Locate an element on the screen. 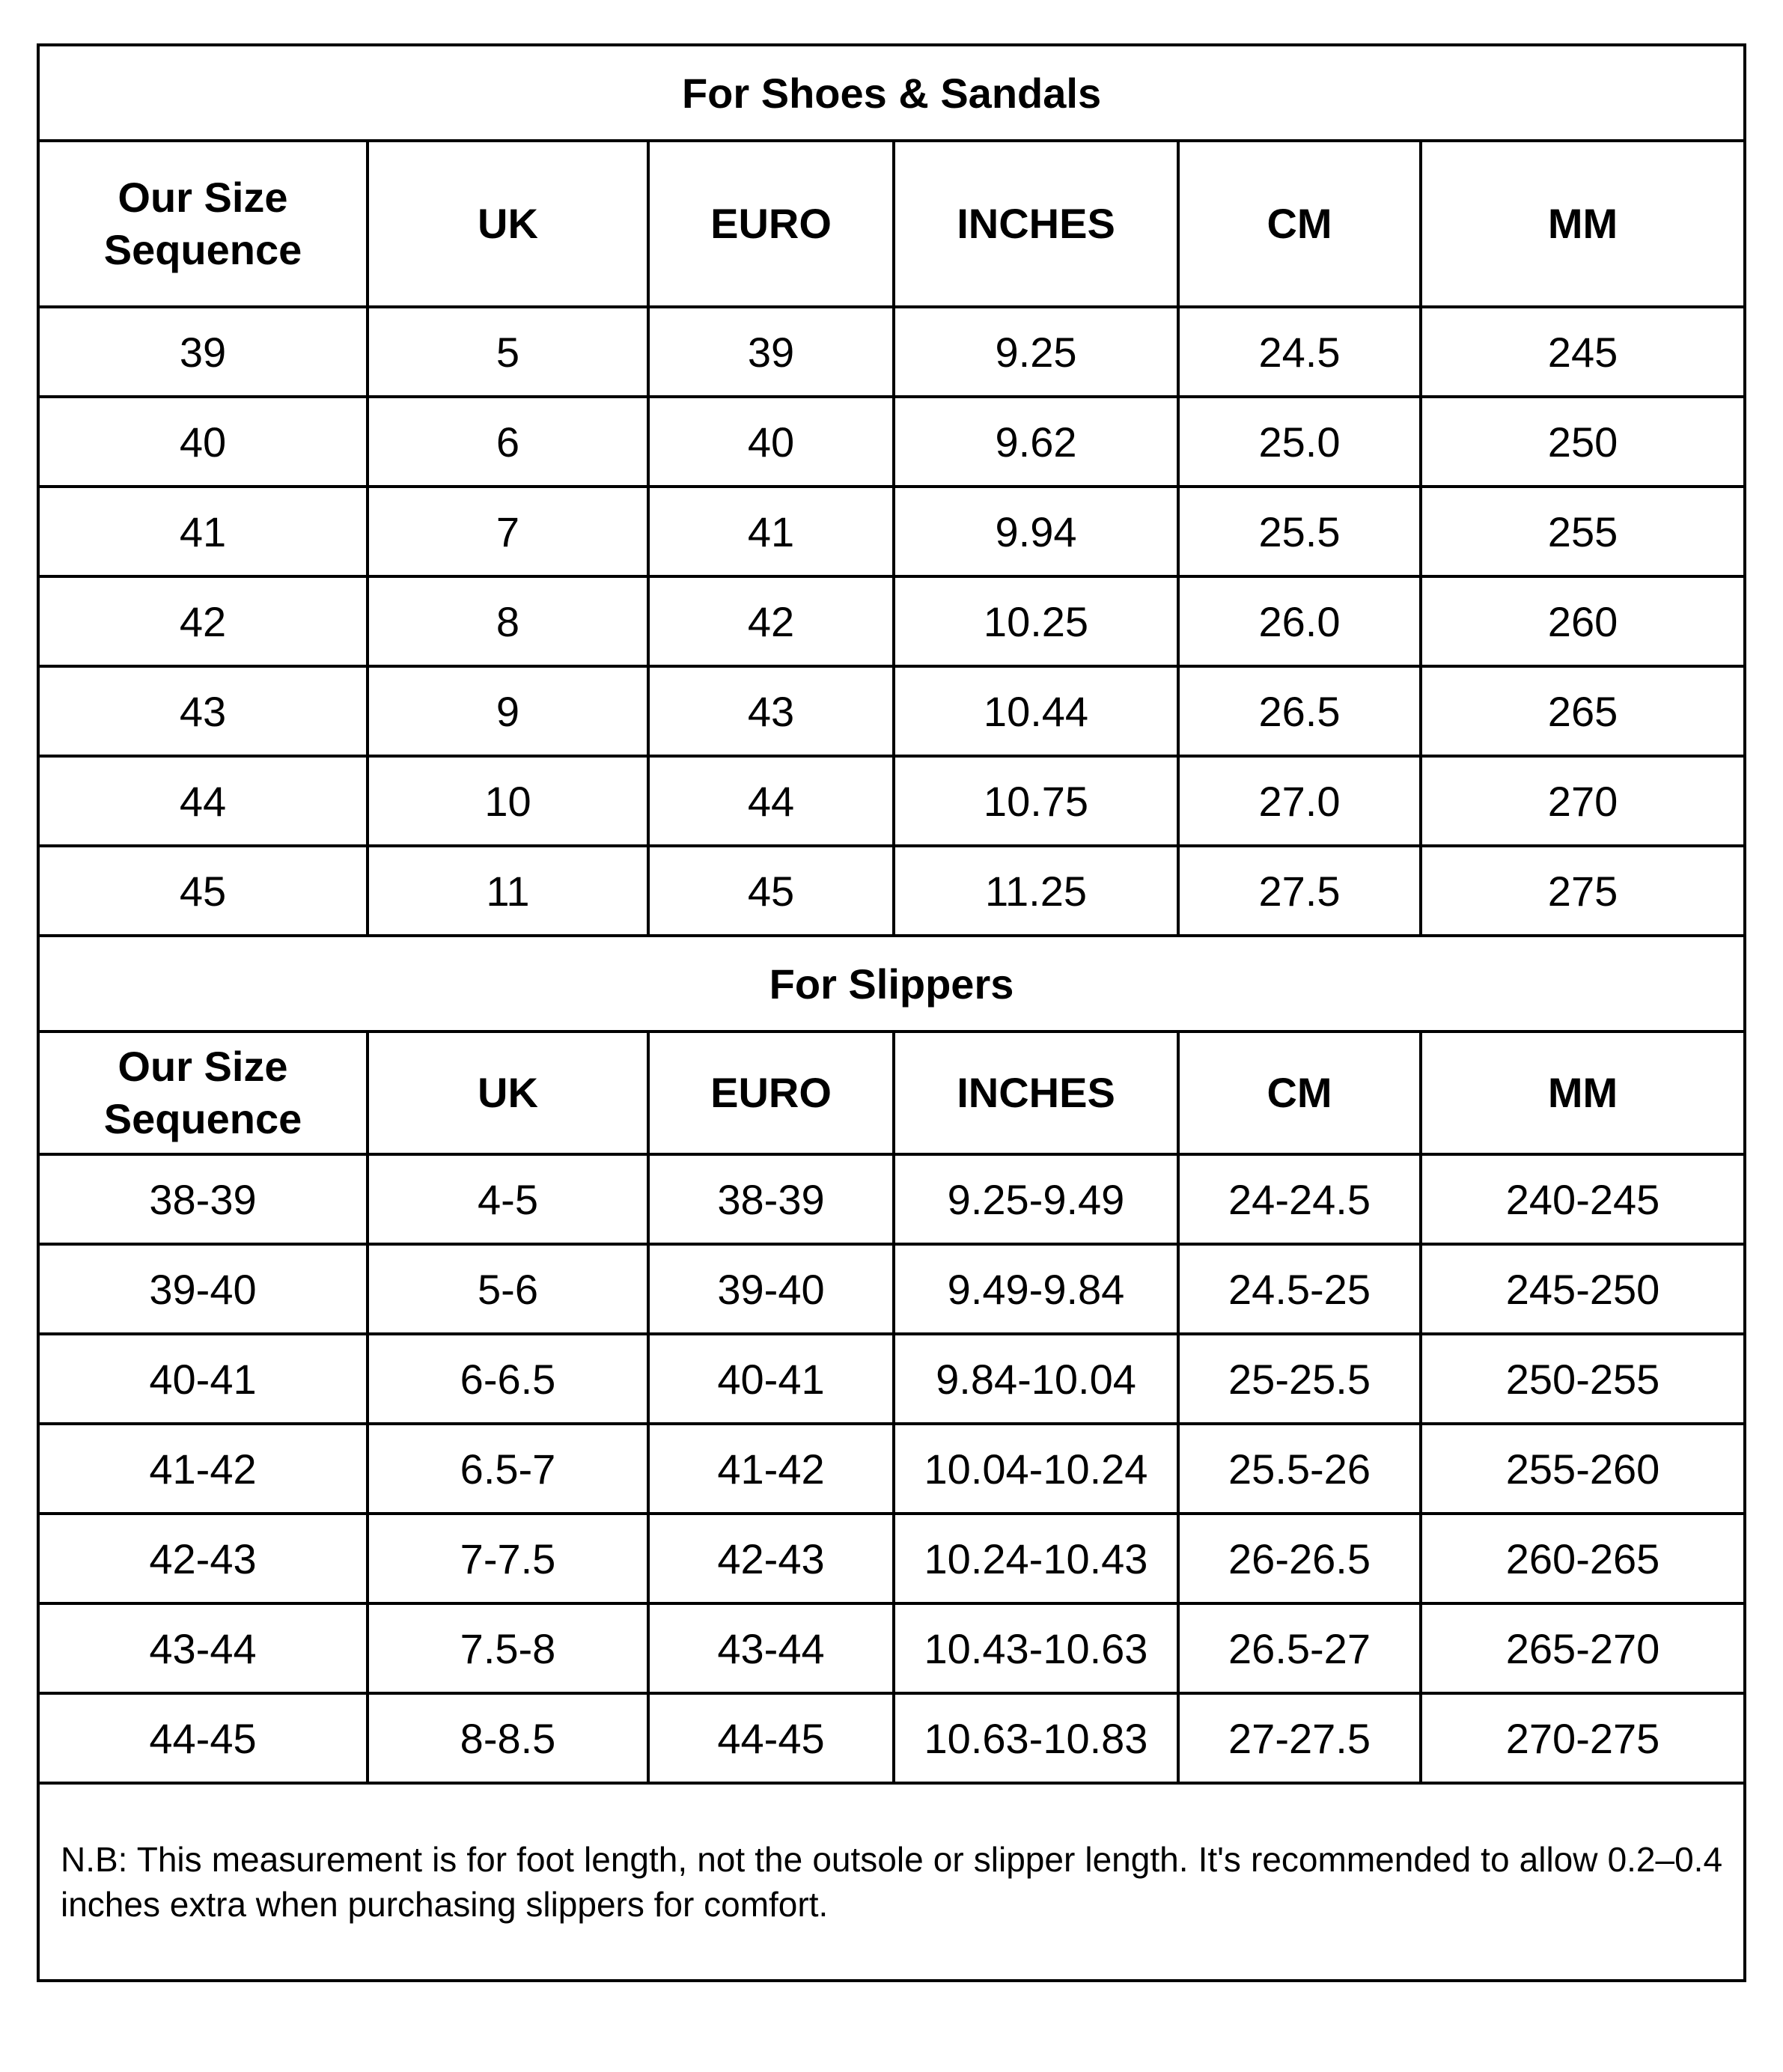 This screenshot has height=2072, width=1783. table-row: 39 5 39 9.25 24.5 245 is located at coordinates (892, 351).